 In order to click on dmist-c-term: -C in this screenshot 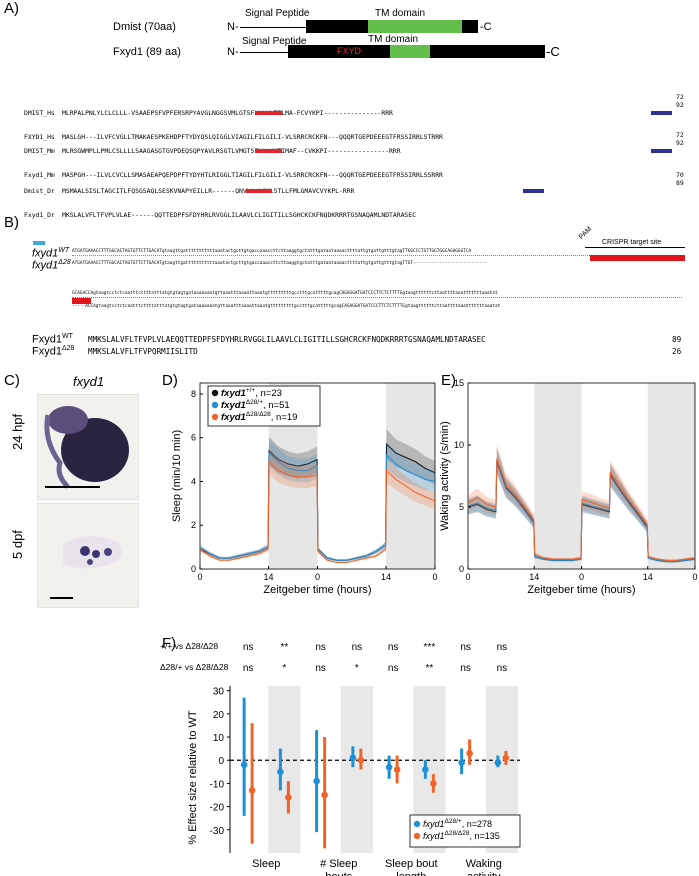, I will do `click(486, 27)`.